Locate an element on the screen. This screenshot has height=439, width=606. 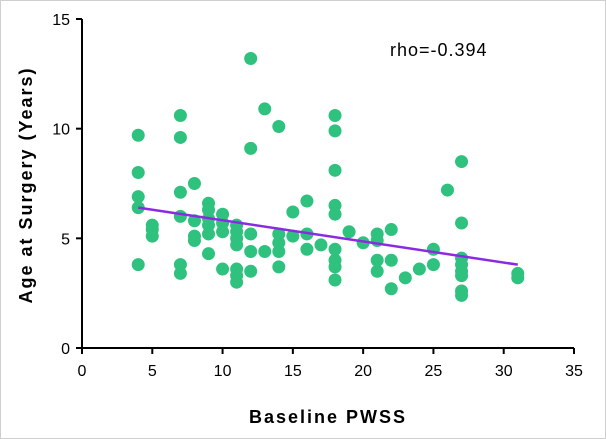
trend-line is located at coordinates (328, 236).